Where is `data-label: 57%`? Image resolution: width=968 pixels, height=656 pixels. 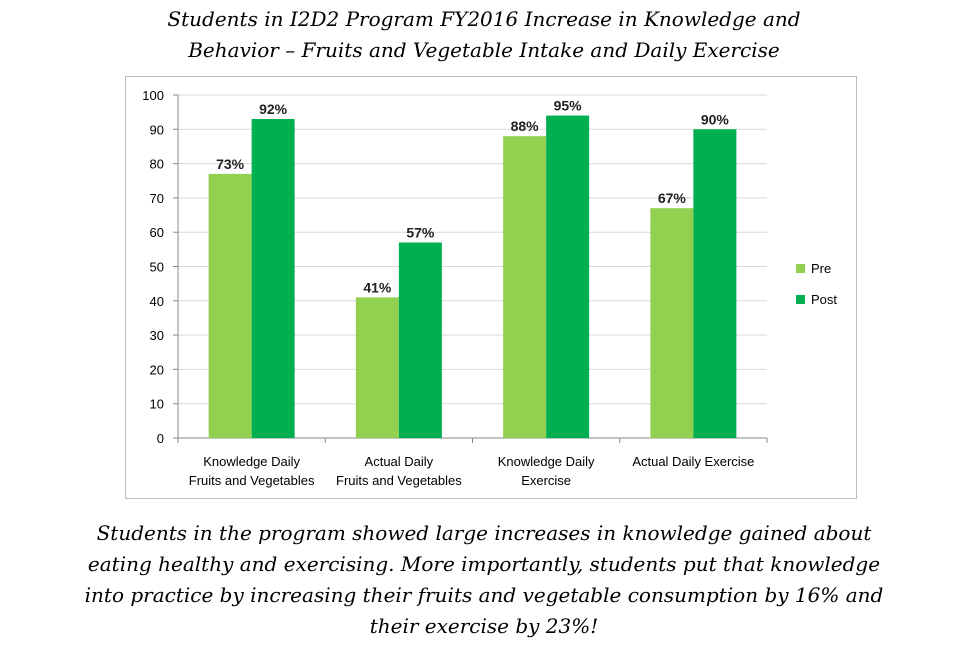
data-label: 57% is located at coordinates (420, 232).